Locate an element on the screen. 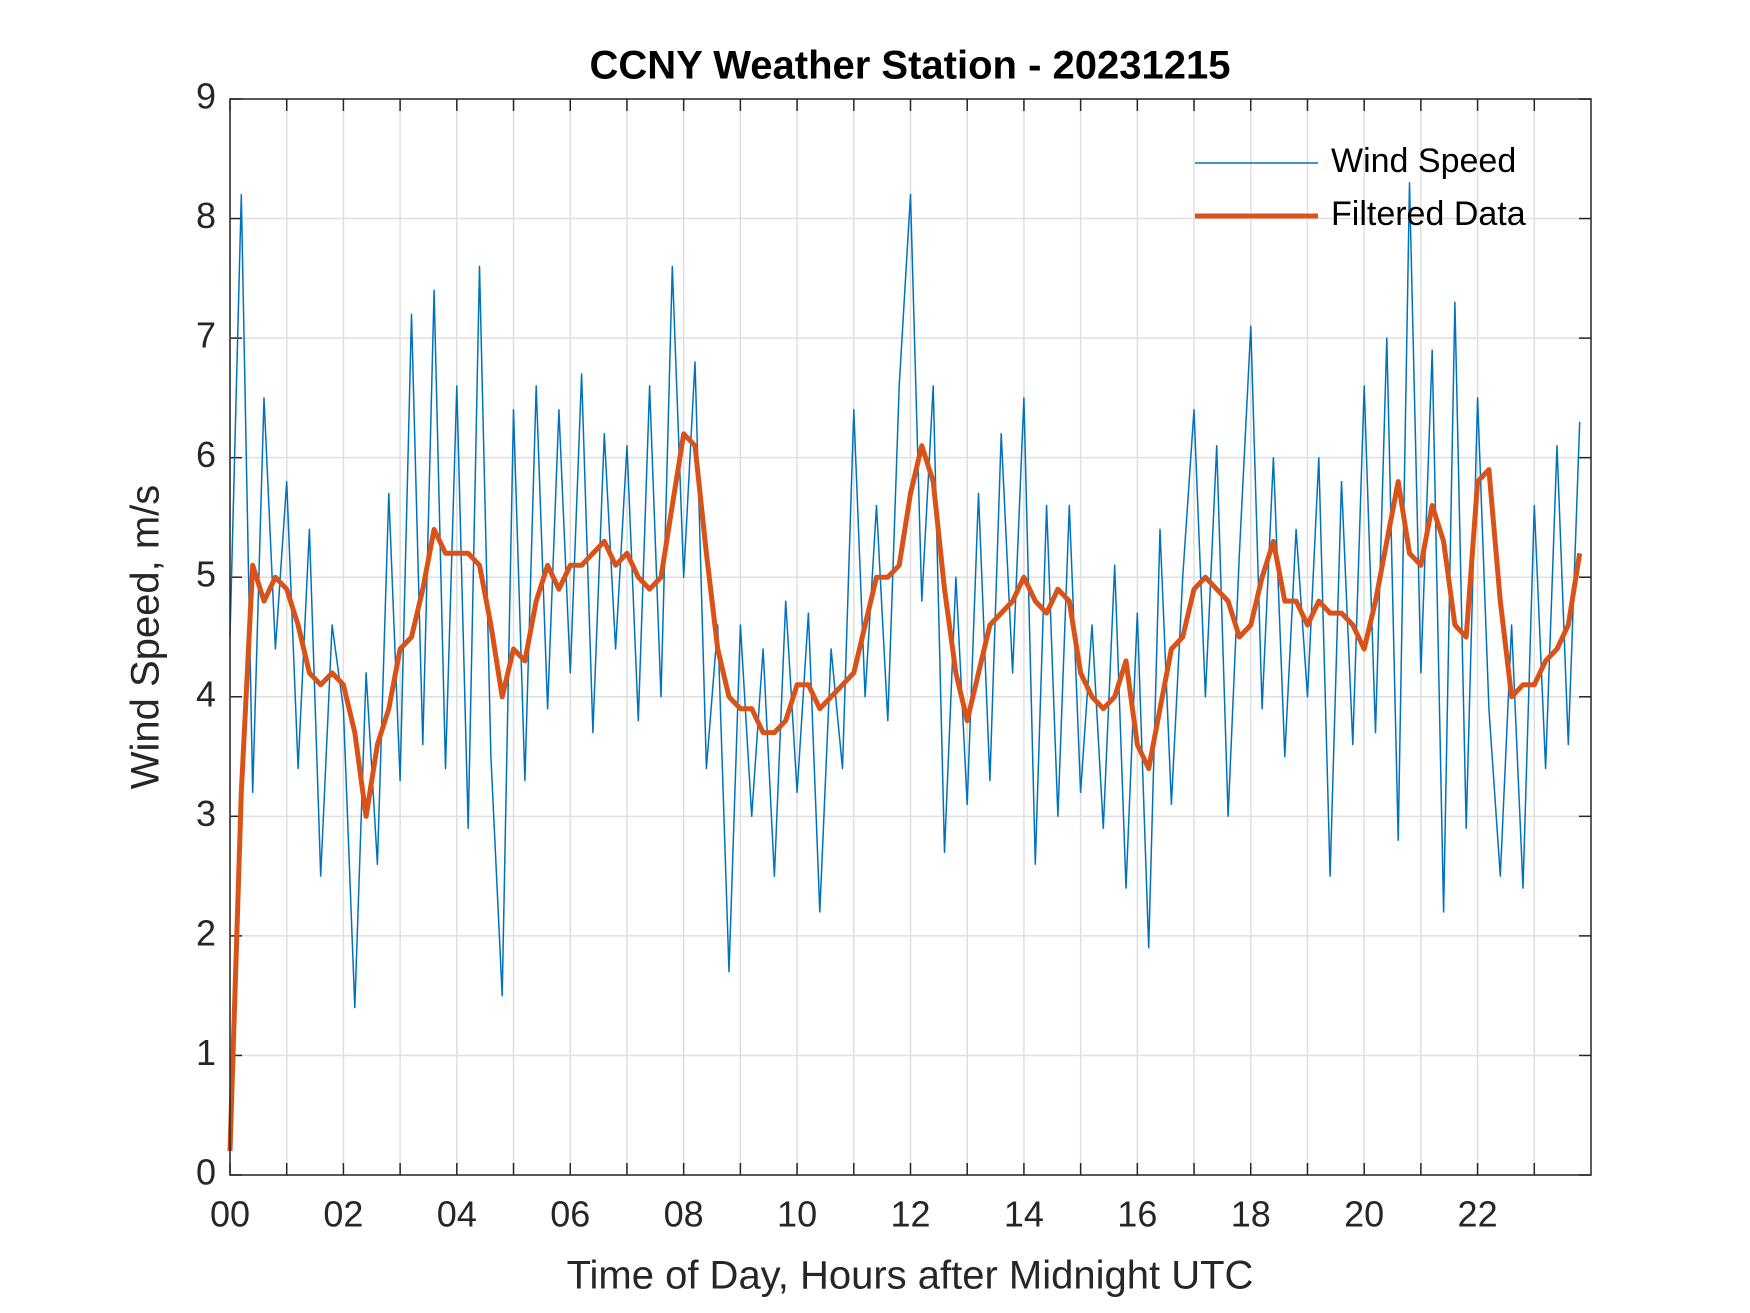 The image size is (1750, 1313). y-tick-label: 9 is located at coordinates (206, 96).